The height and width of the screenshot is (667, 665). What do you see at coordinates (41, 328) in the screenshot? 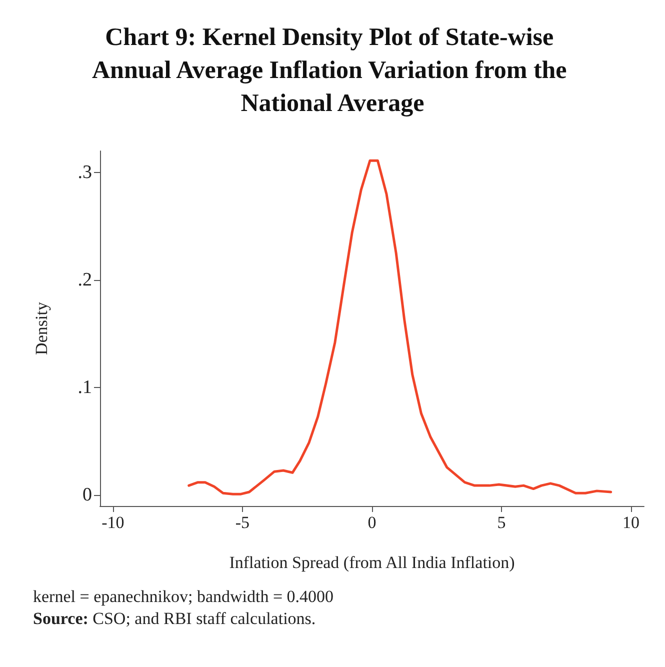
I see `y-axis-title: Density` at bounding box center [41, 328].